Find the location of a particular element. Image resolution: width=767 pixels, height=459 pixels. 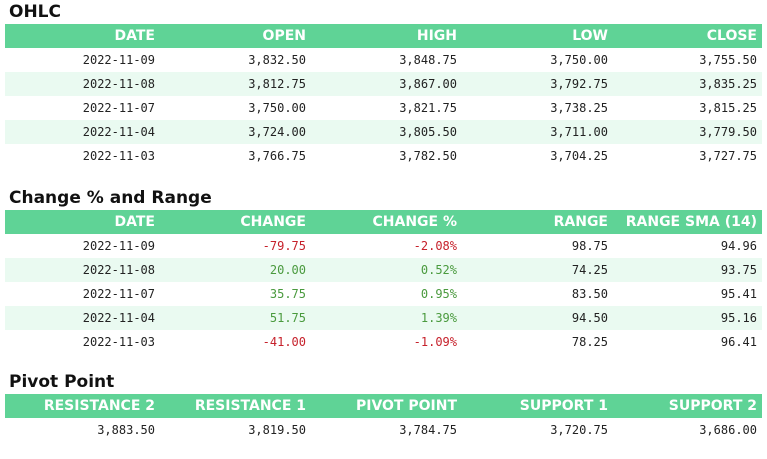

ohlc-cell-low: 3,792.75 is located at coordinates (537, 84).